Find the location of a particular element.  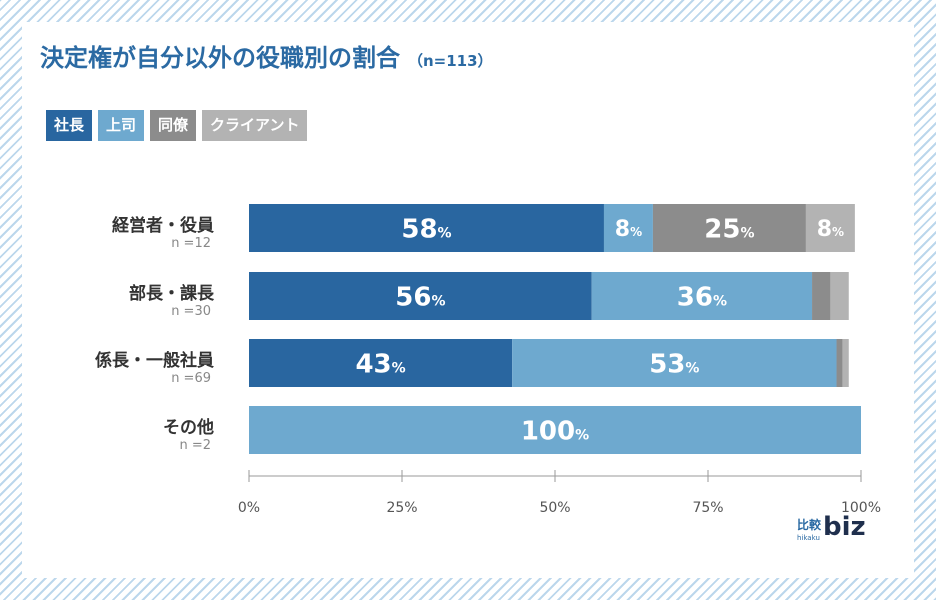

bar-data-label: 43% is located at coordinates (380, 364).